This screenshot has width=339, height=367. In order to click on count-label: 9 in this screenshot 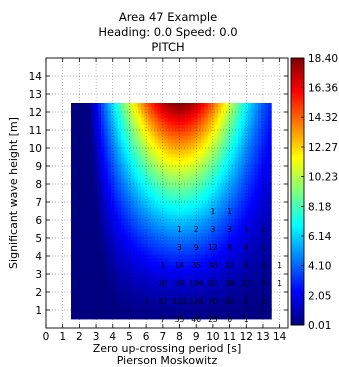, I will do `click(246, 265)`.